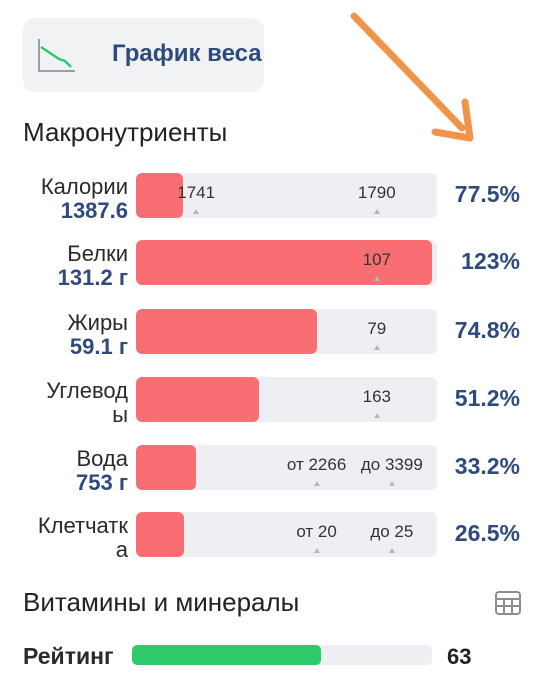  What do you see at coordinates (376, 192) in the screenshot?
I see `macro-target-label: 1790` at bounding box center [376, 192].